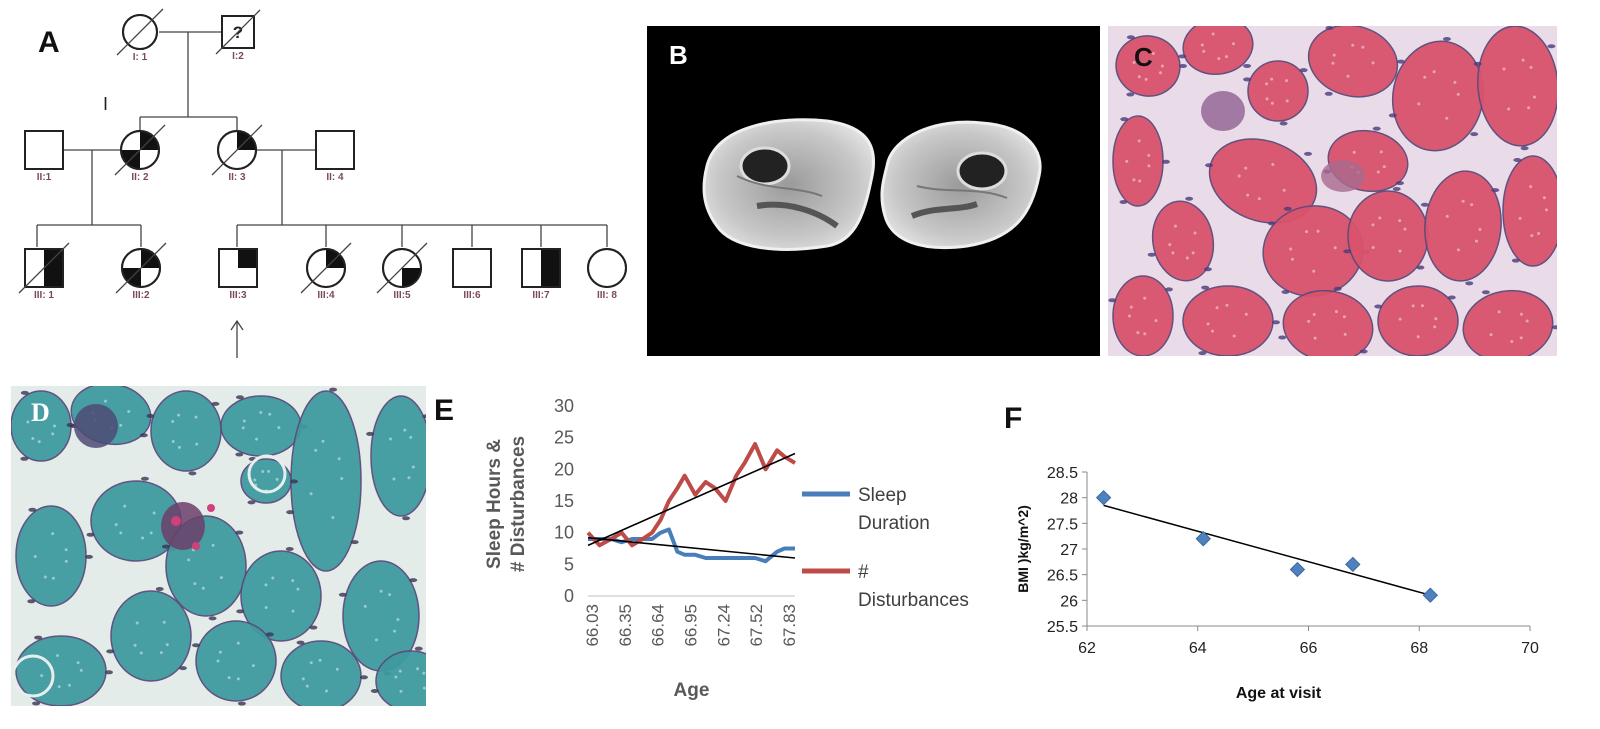 This screenshot has width=1600, height=729. I want to click on pedigree-individual-ii-4: II: 4, so click(335, 156).